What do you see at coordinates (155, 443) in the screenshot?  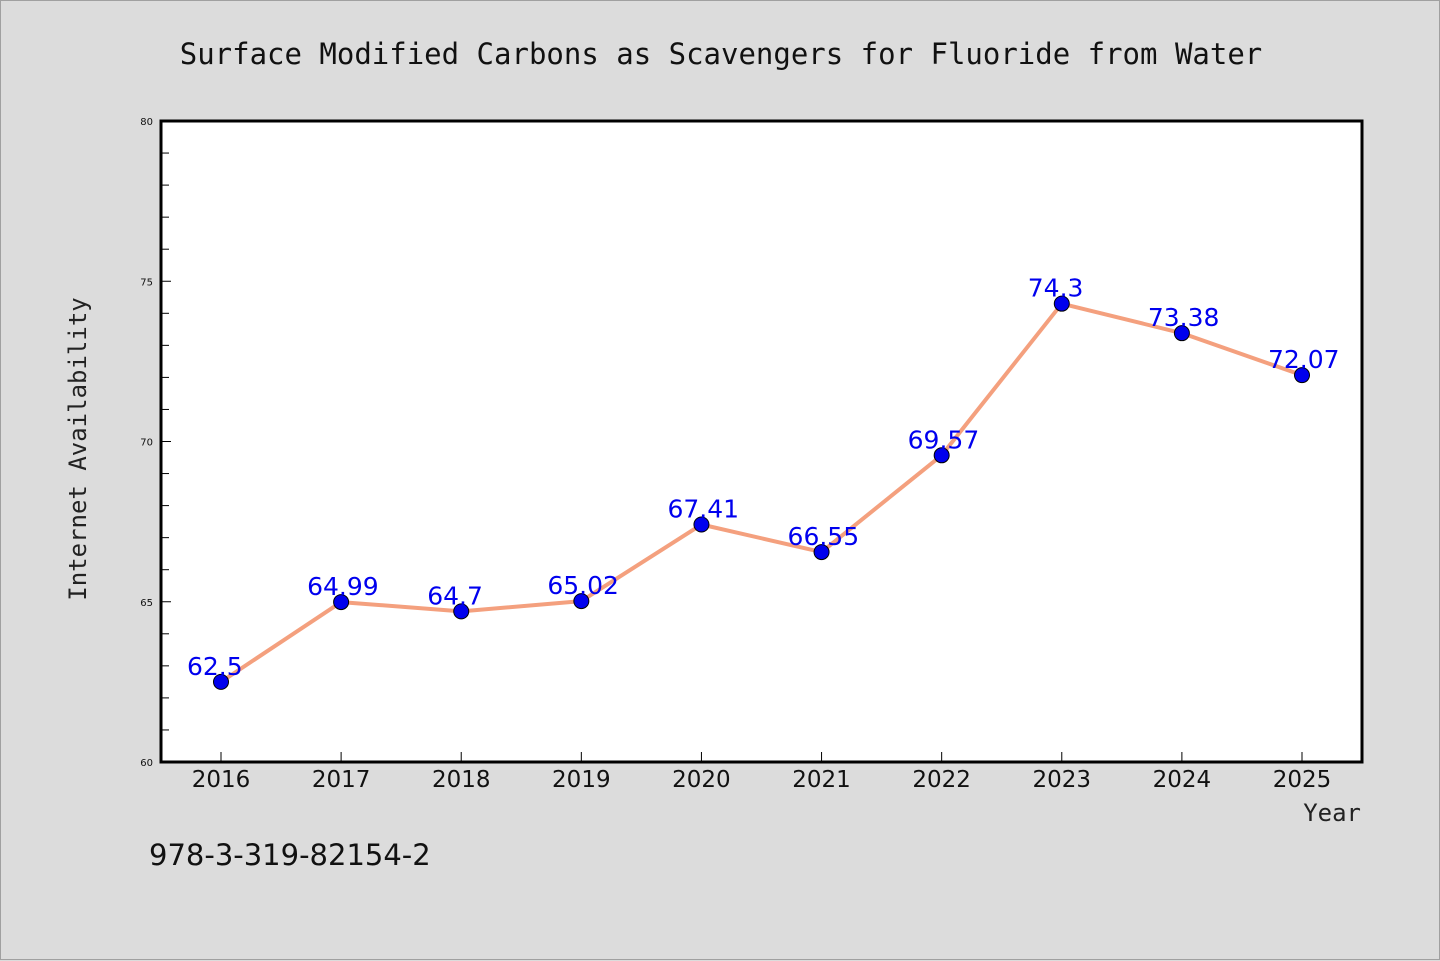 I see `y-axis-ticks: 60 65 70 75 80` at bounding box center [155, 443].